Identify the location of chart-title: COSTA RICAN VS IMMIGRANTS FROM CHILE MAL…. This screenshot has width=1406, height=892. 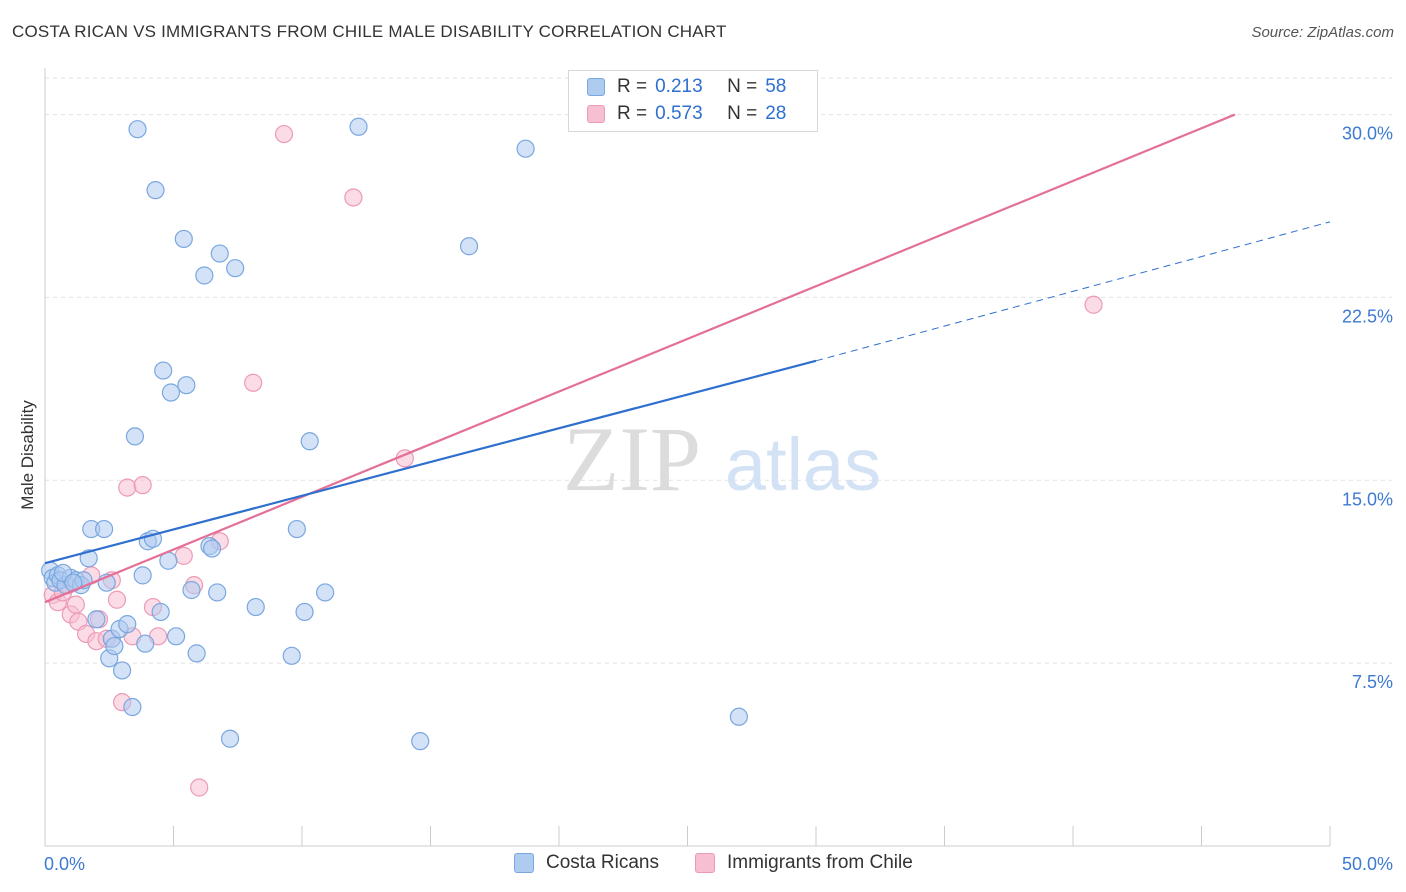
(369, 31).